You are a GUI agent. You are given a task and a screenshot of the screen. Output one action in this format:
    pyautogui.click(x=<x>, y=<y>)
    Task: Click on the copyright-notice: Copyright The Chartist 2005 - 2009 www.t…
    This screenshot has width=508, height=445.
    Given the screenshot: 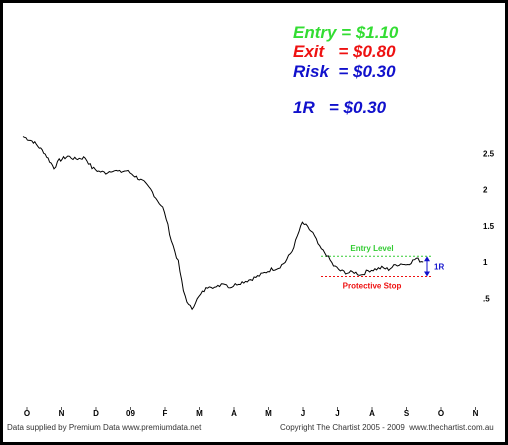 What is the action you would take?
    pyautogui.click(x=387, y=427)
    